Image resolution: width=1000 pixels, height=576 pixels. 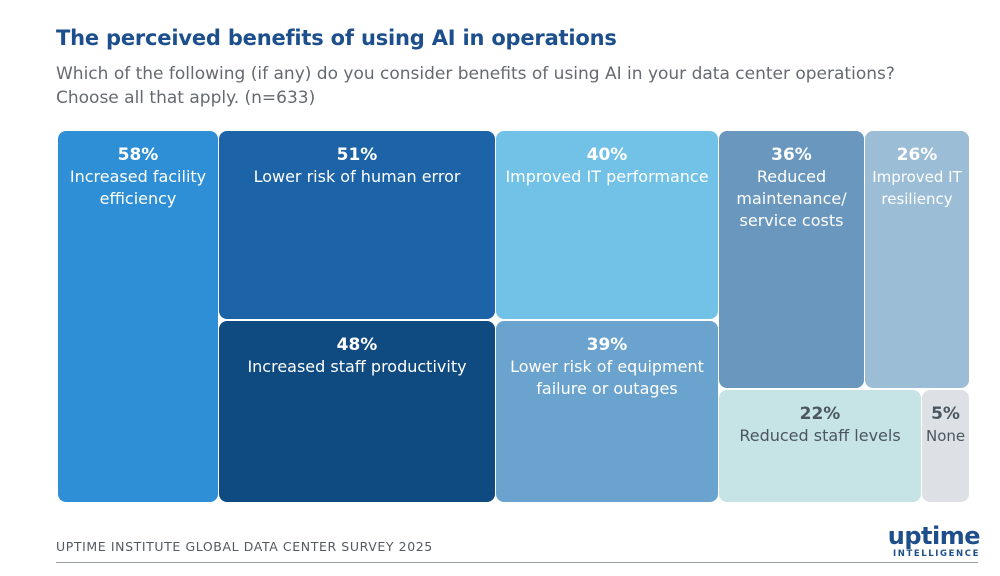 What do you see at coordinates (820, 435) in the screenshot?
I see `tile-label: Reduced staff levels` at bounding box center [820, 435].